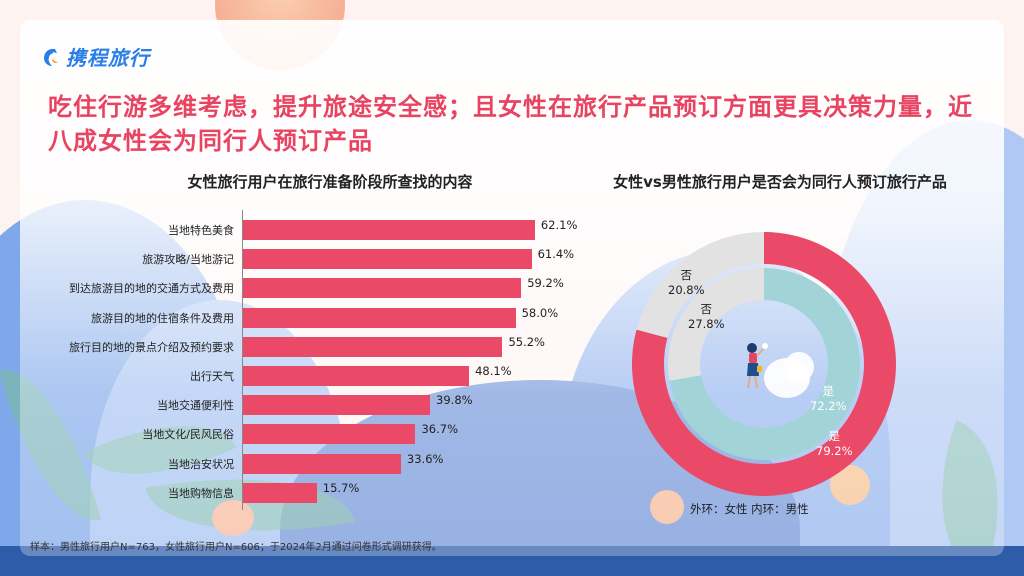  I want to click on inner-yes-value: 72.2%, so click(828, 406).